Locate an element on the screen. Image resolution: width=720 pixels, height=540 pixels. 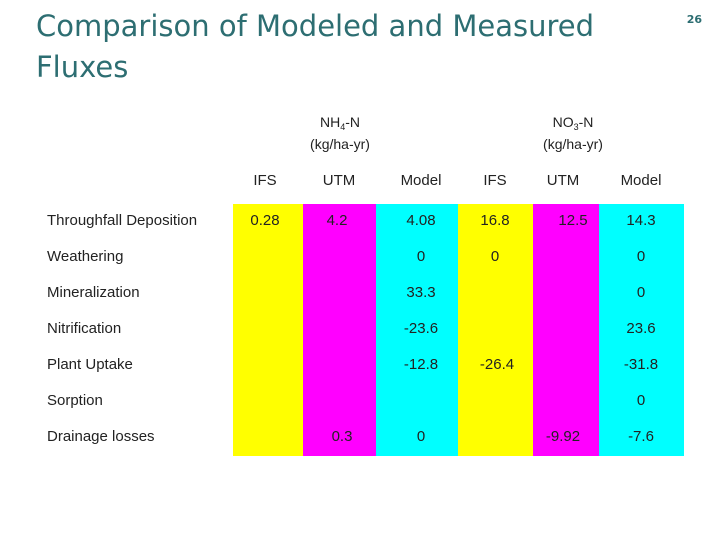
cell-drainage-nh4-utm: 0.3 is located at coordinates (342, 436).